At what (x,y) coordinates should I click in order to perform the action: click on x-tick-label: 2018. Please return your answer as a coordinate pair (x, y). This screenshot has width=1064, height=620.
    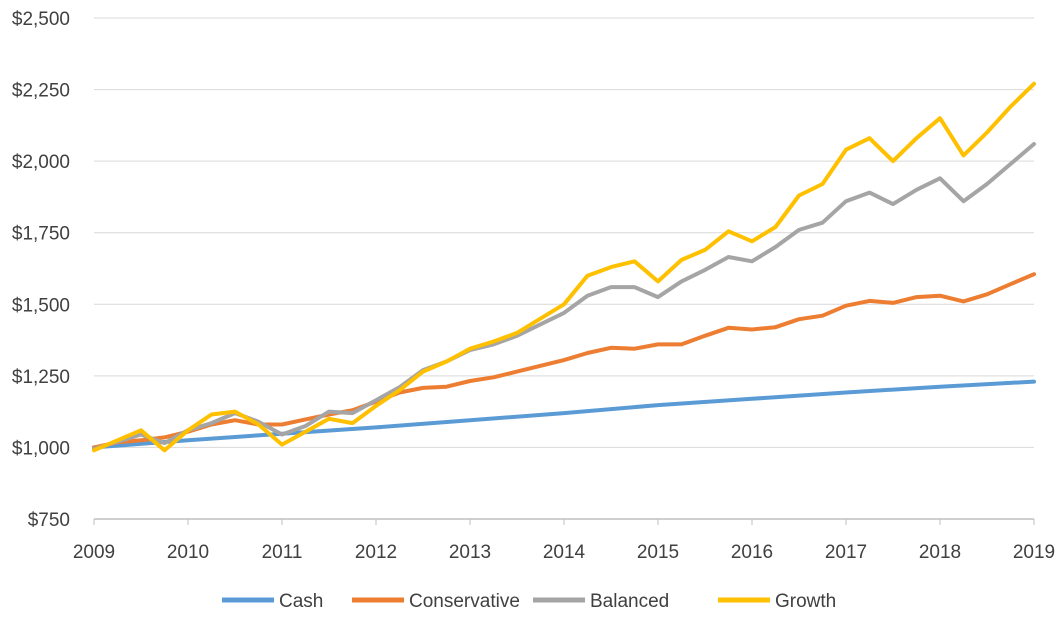
    Looking at the image, I should click on (940, 552).